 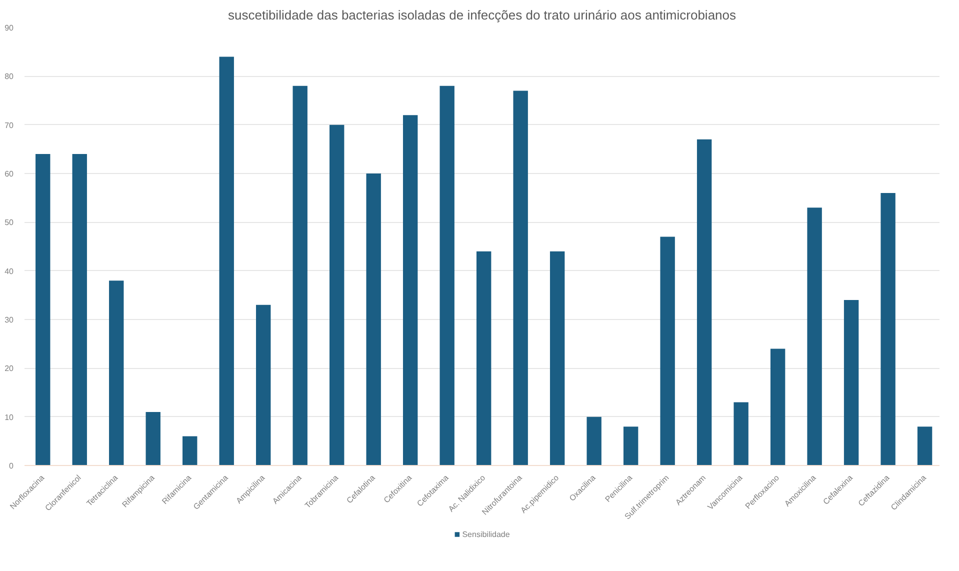 What do you see at coordinates (9, 369) in the screenshot?
I see `y-tick-label: 20` at bounding box center [9, 369].